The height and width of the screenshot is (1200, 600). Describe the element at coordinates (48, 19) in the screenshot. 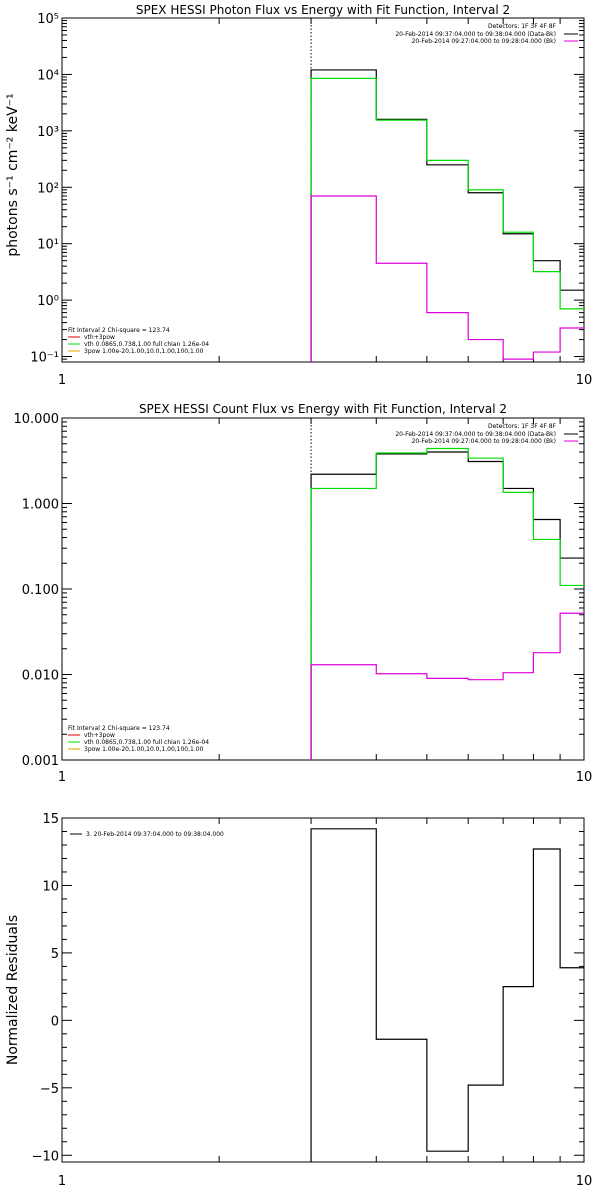

I see `y-tick-label: 10⁵` at that location.